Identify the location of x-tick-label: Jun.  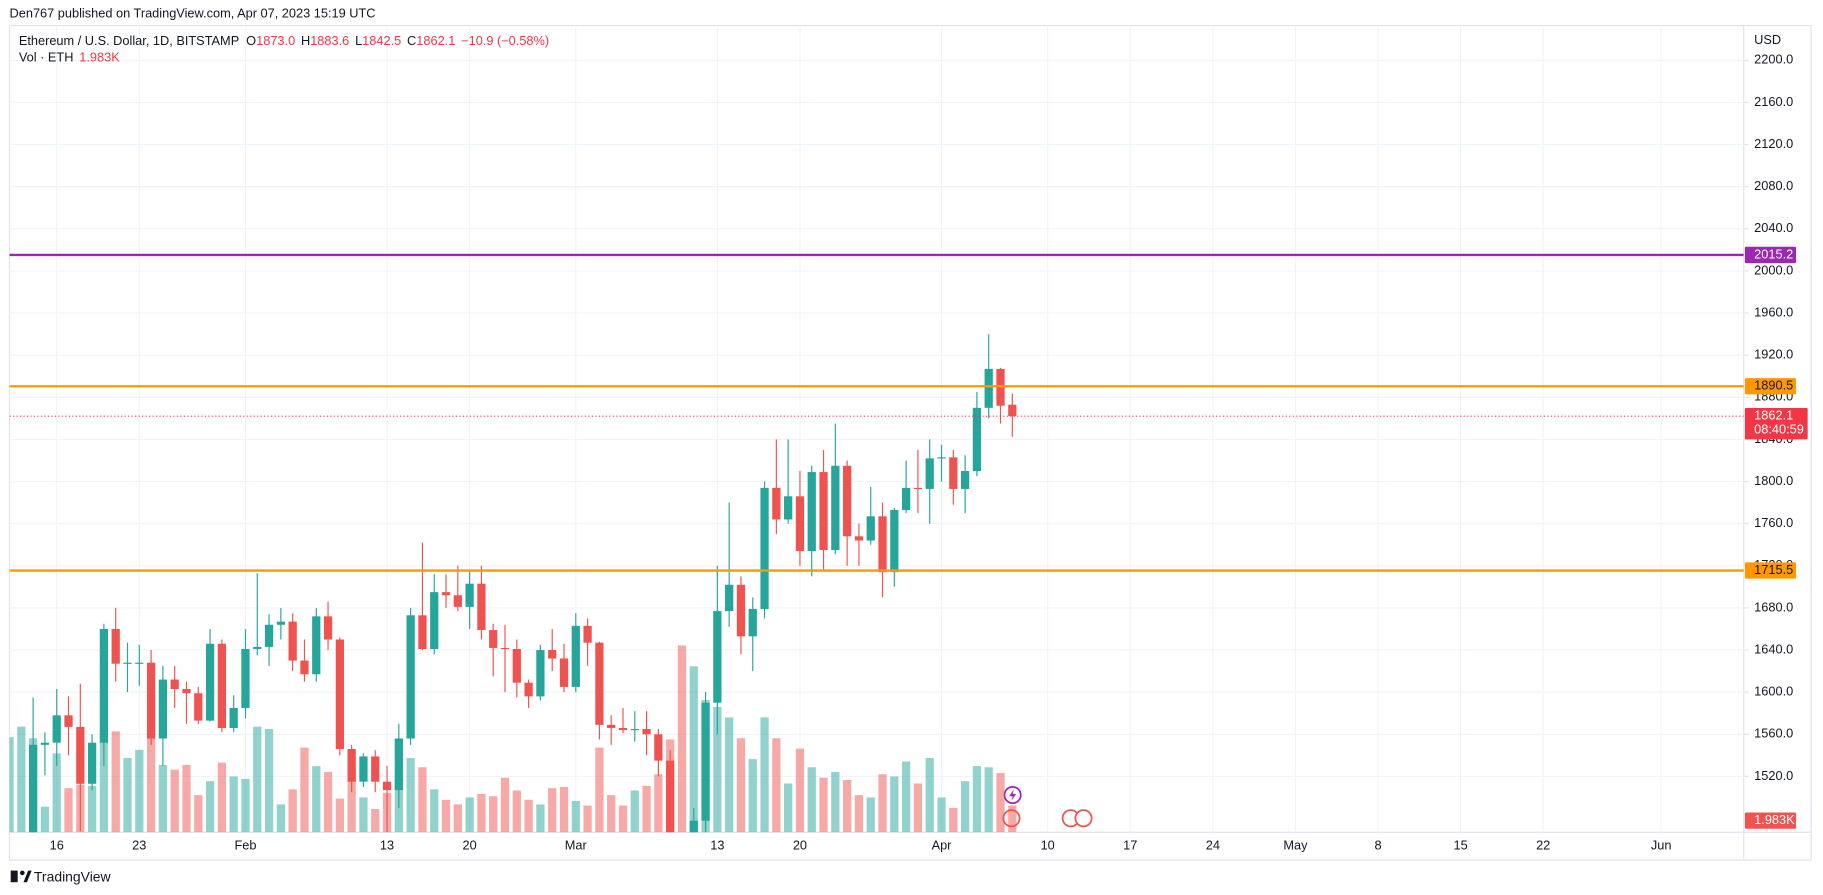
(1661, 845).